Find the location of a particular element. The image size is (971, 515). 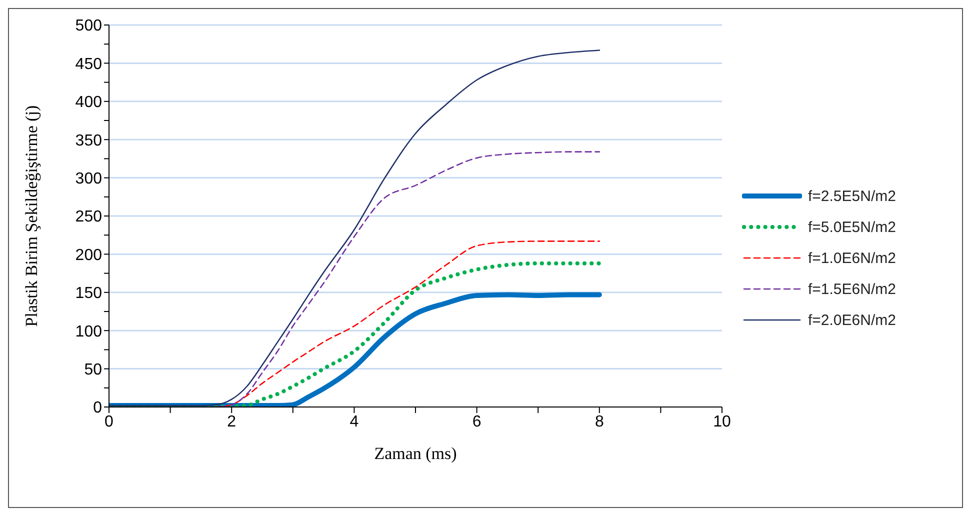

legend-label: f=1.5E6N/m2 is located at coordinates (852, 289).